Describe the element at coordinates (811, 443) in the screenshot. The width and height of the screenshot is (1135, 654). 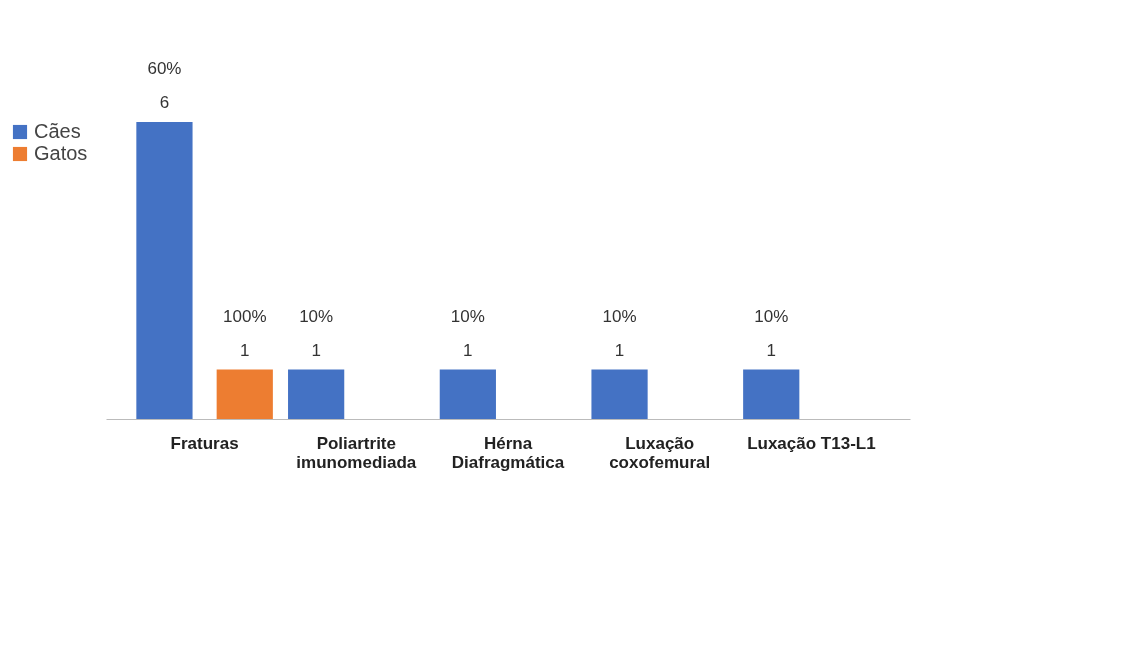
I see `x-tick-label: Luxação T13-L1` at that location.